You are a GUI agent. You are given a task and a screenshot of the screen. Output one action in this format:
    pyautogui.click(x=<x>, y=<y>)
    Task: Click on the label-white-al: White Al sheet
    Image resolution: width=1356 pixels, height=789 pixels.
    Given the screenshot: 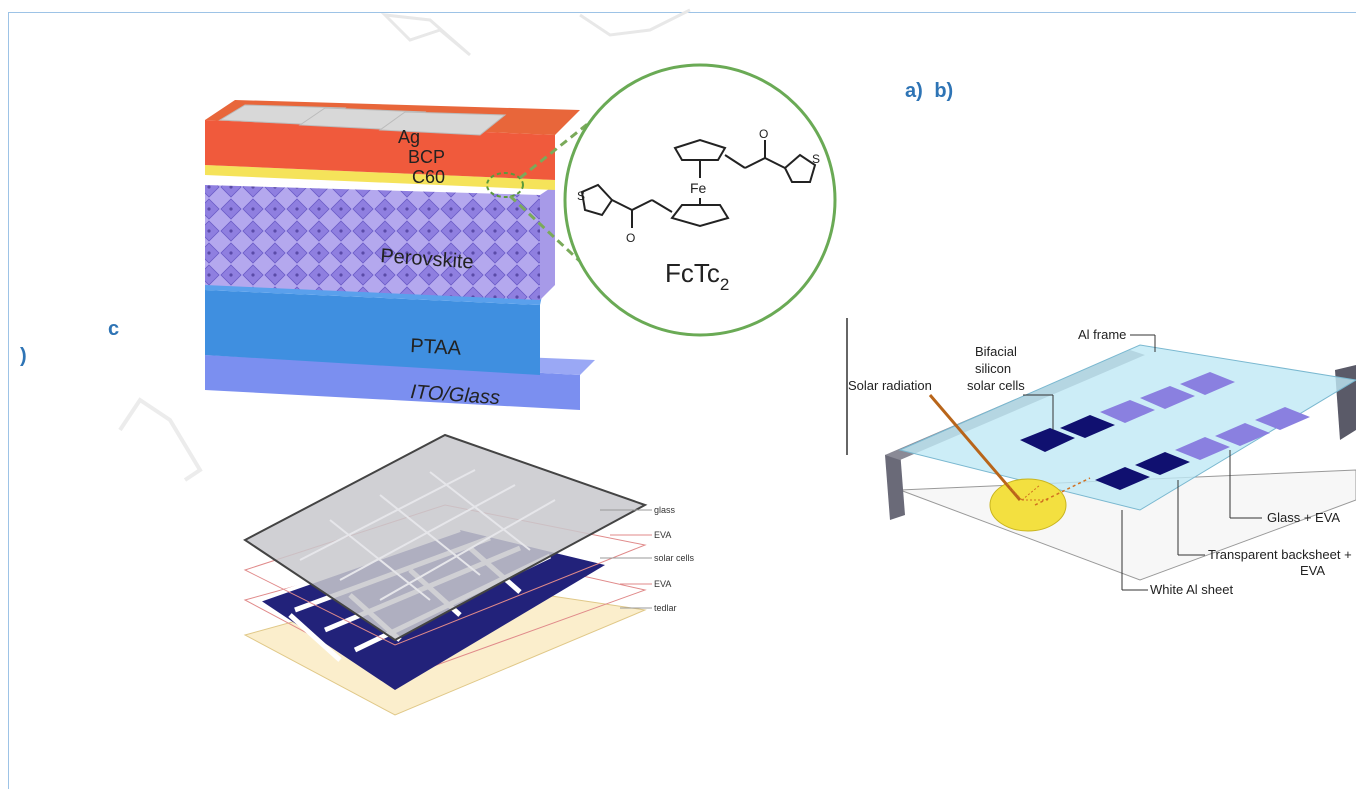 What is the action you would take?
    pyautogui.click(x=1191, y=589)
    